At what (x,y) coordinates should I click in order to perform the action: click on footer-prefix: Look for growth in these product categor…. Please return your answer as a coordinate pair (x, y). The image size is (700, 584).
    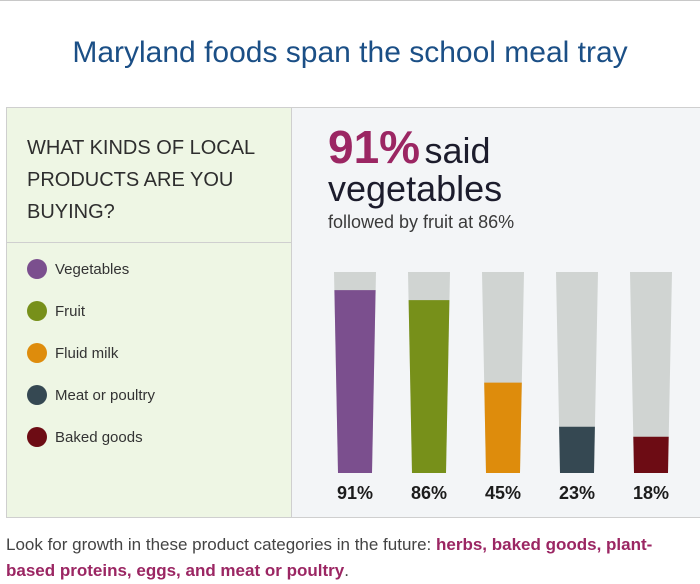
    Looking at the image, I should click on (221, 544).